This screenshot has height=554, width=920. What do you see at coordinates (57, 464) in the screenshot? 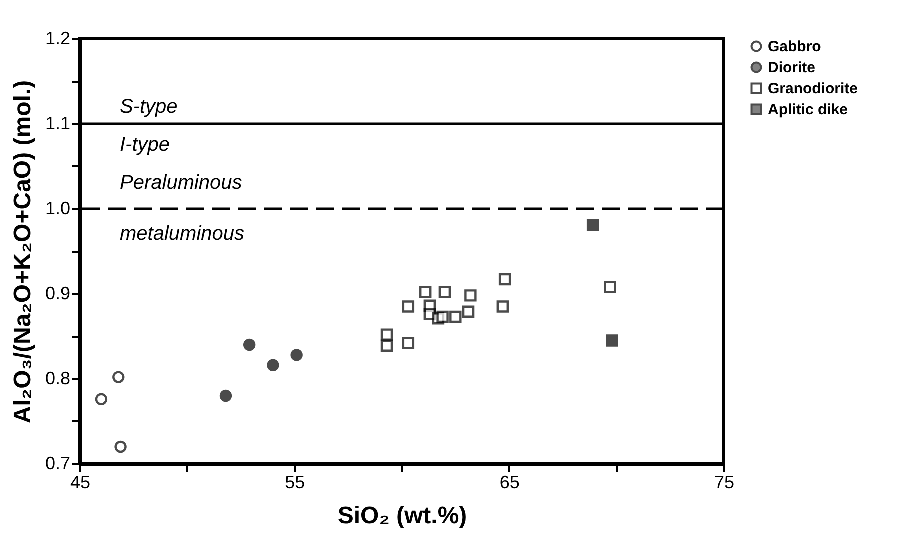
I see `y-tick-label: 0.7` at bounding box center [57, 464].